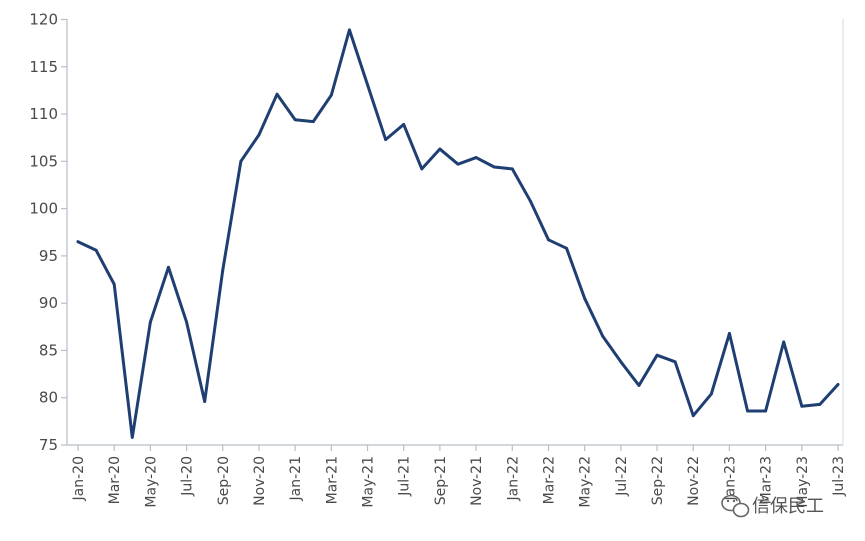 This screenshot has width=865, height=541. Describe the element at coordinates (48, 350) in the screenshot. I see `y-tick-label: 85` at that location.